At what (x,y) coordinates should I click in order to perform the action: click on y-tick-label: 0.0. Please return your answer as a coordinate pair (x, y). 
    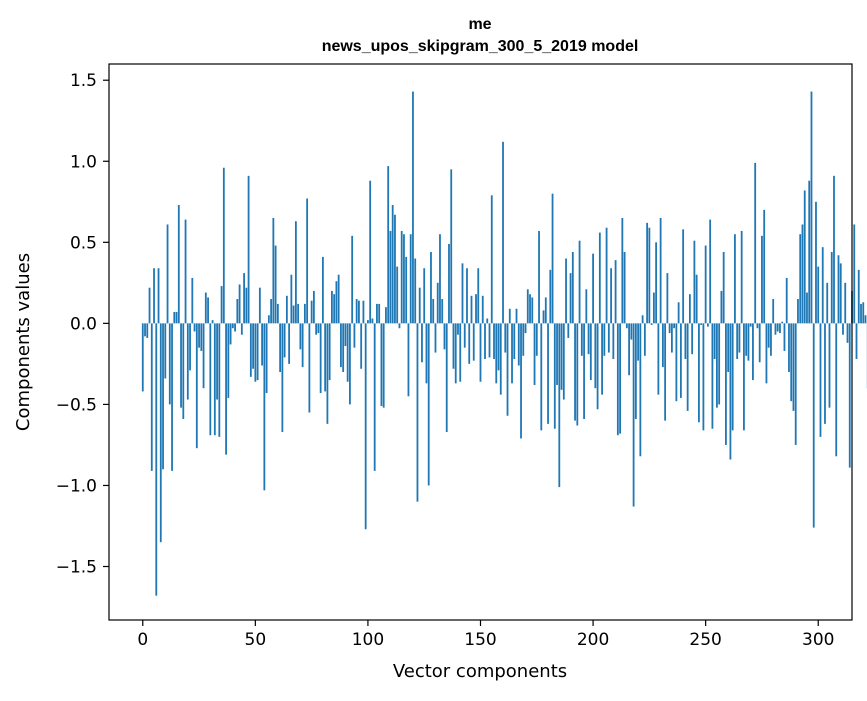
    Looking at the image, I should click on (83, 324).